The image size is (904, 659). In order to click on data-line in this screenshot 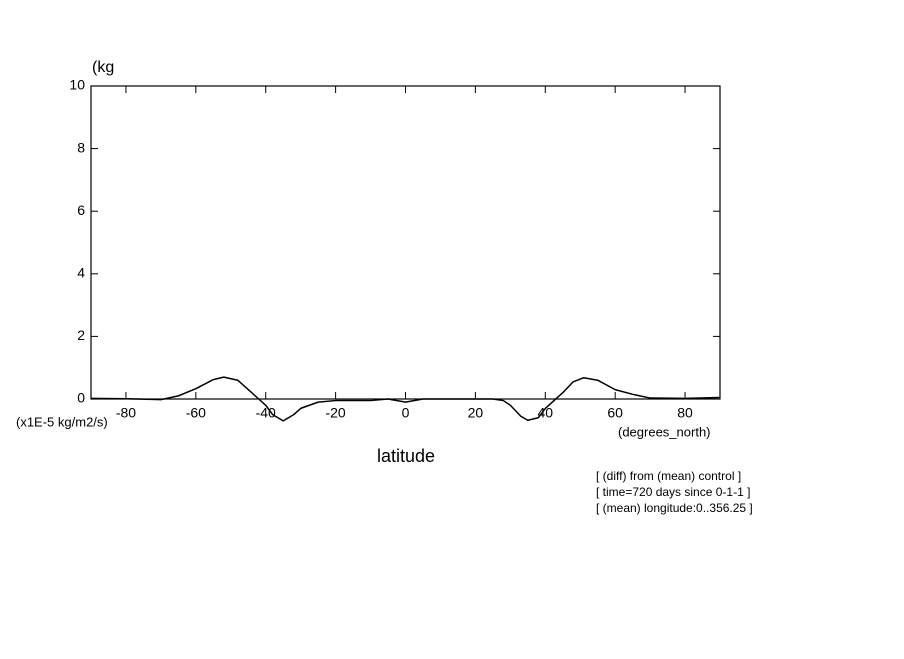, I will do `click(405, 399)`.